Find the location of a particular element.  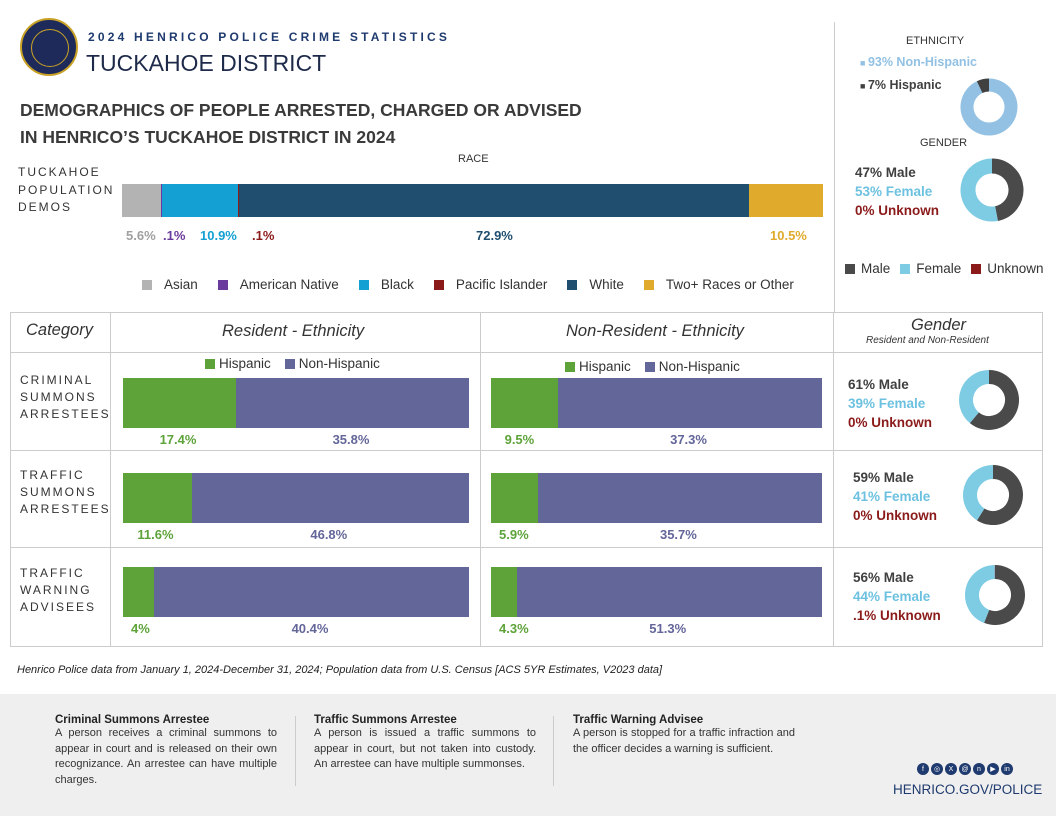

donut-slice-non-hispanic is located at coordinates (989, 107).